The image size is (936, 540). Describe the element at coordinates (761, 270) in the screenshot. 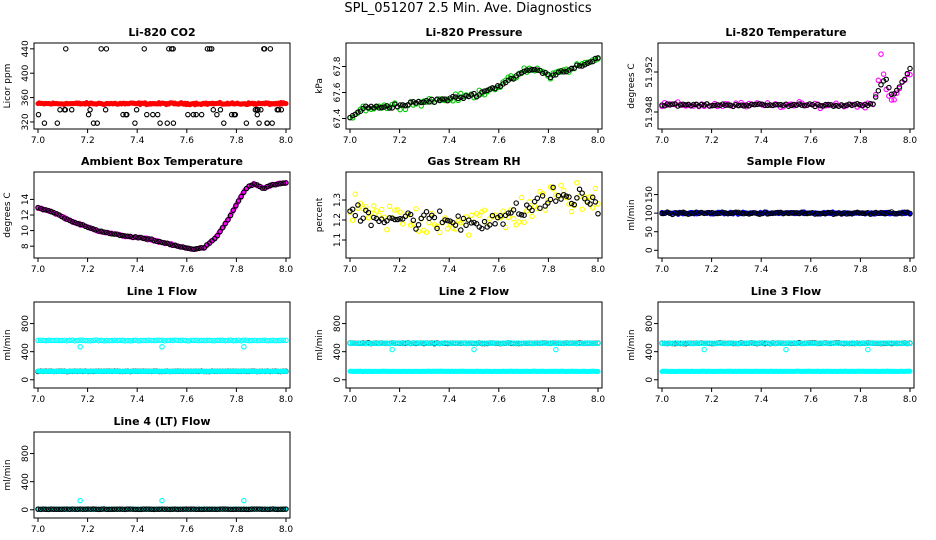

I see `x-tick-label: 7.4` at that location.